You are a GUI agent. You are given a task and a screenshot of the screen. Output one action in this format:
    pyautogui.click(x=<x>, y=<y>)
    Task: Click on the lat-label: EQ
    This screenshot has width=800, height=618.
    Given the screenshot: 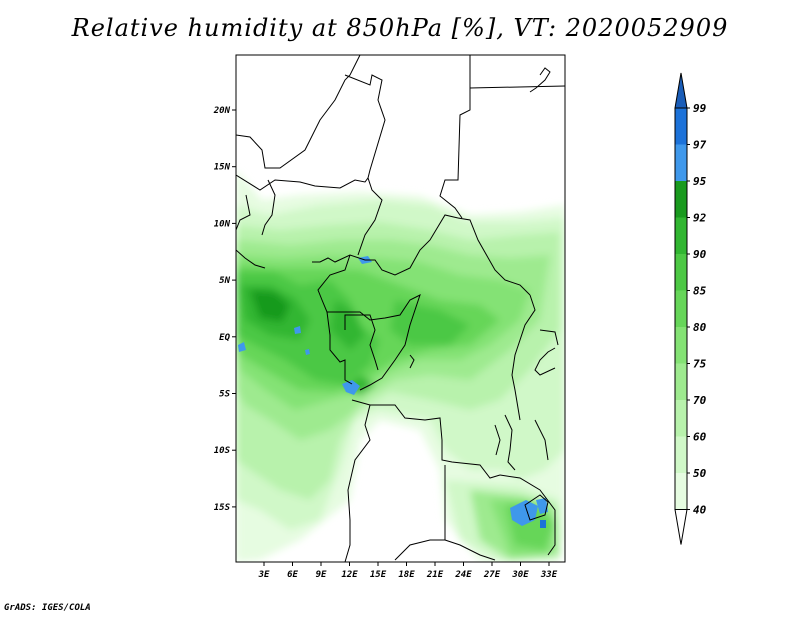 What is the action you would take?
    pyautogui.click(x=224, y=338)
    